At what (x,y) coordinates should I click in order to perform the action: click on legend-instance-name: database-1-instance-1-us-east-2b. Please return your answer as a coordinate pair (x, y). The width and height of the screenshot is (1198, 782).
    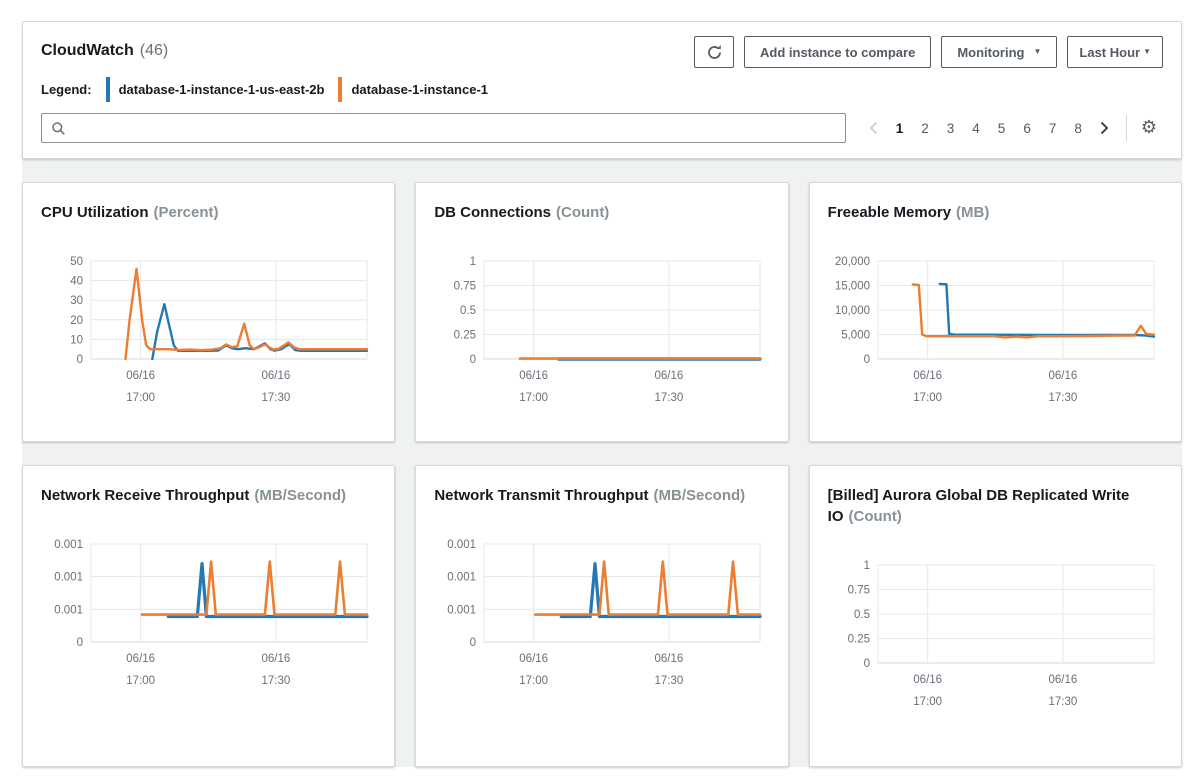
    Looking at the image, I should click on (221, 89).